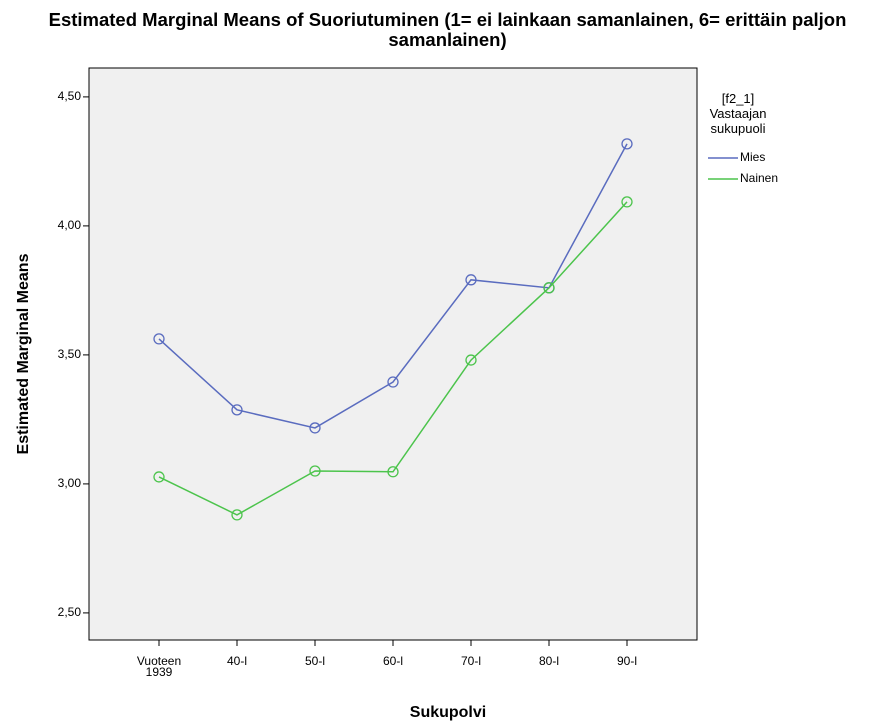 This screenshot has height=726, width=895. What do you see at coordinates (23, 353) in the screenshot?
I see `y-axis-label: Estimated Marginal Means` at bounding box center [23, 353].